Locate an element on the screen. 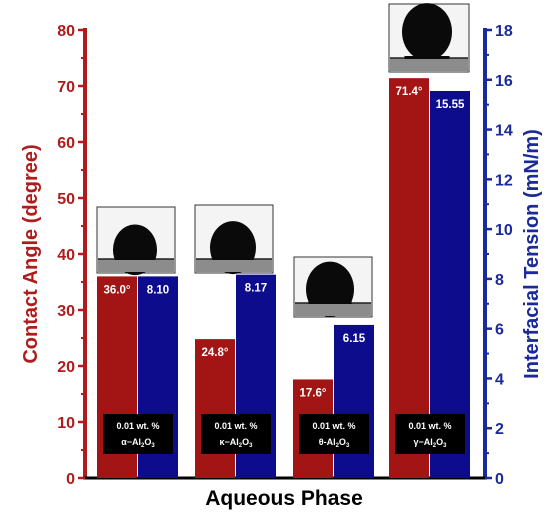  sample-phase-label: γ−Al2O3 is located at coordinates (431, 443).